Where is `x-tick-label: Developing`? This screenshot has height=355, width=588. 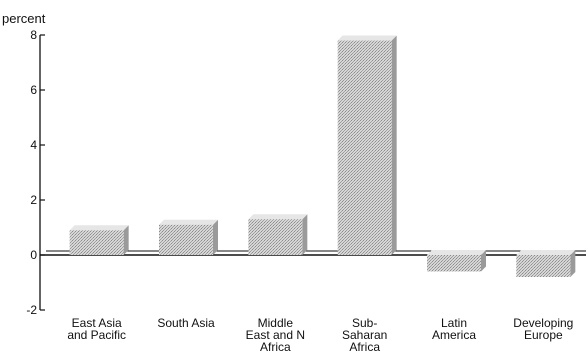
x-tick-label: Developing is located at coordinates (543, 323).